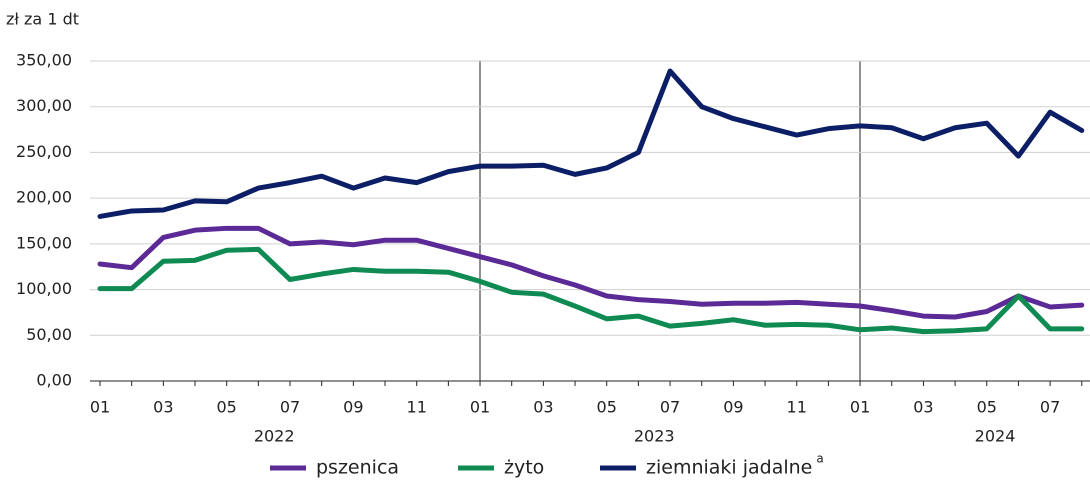 The image size is (1090, 483). I want to click on y-tick-label: 0,00, so click(54, 380).